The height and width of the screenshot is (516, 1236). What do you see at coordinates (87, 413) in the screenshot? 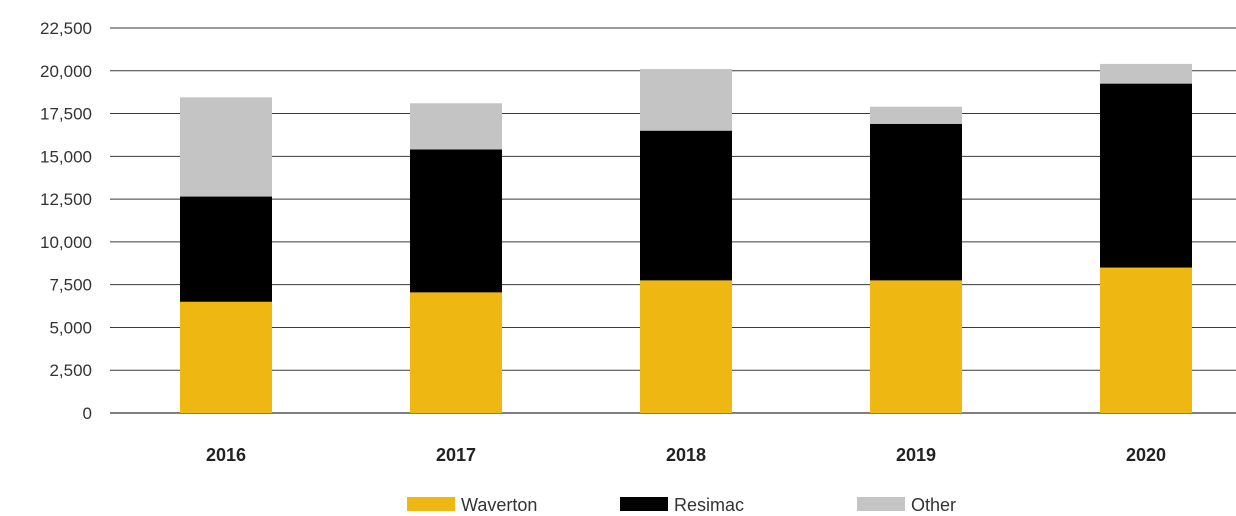
I see `y-tick-label: 0` at bounding box center [87, 413].